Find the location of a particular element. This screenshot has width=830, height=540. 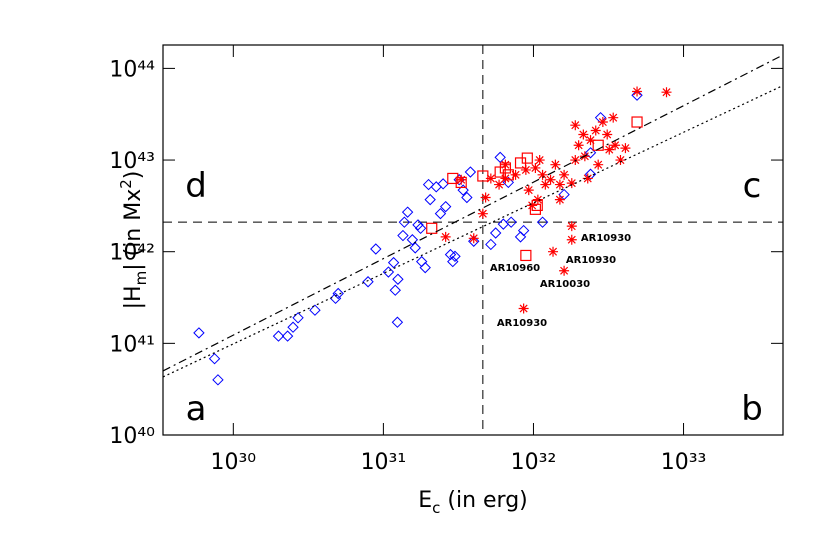

quadrant-label: b is located at coordinates (752, 409).